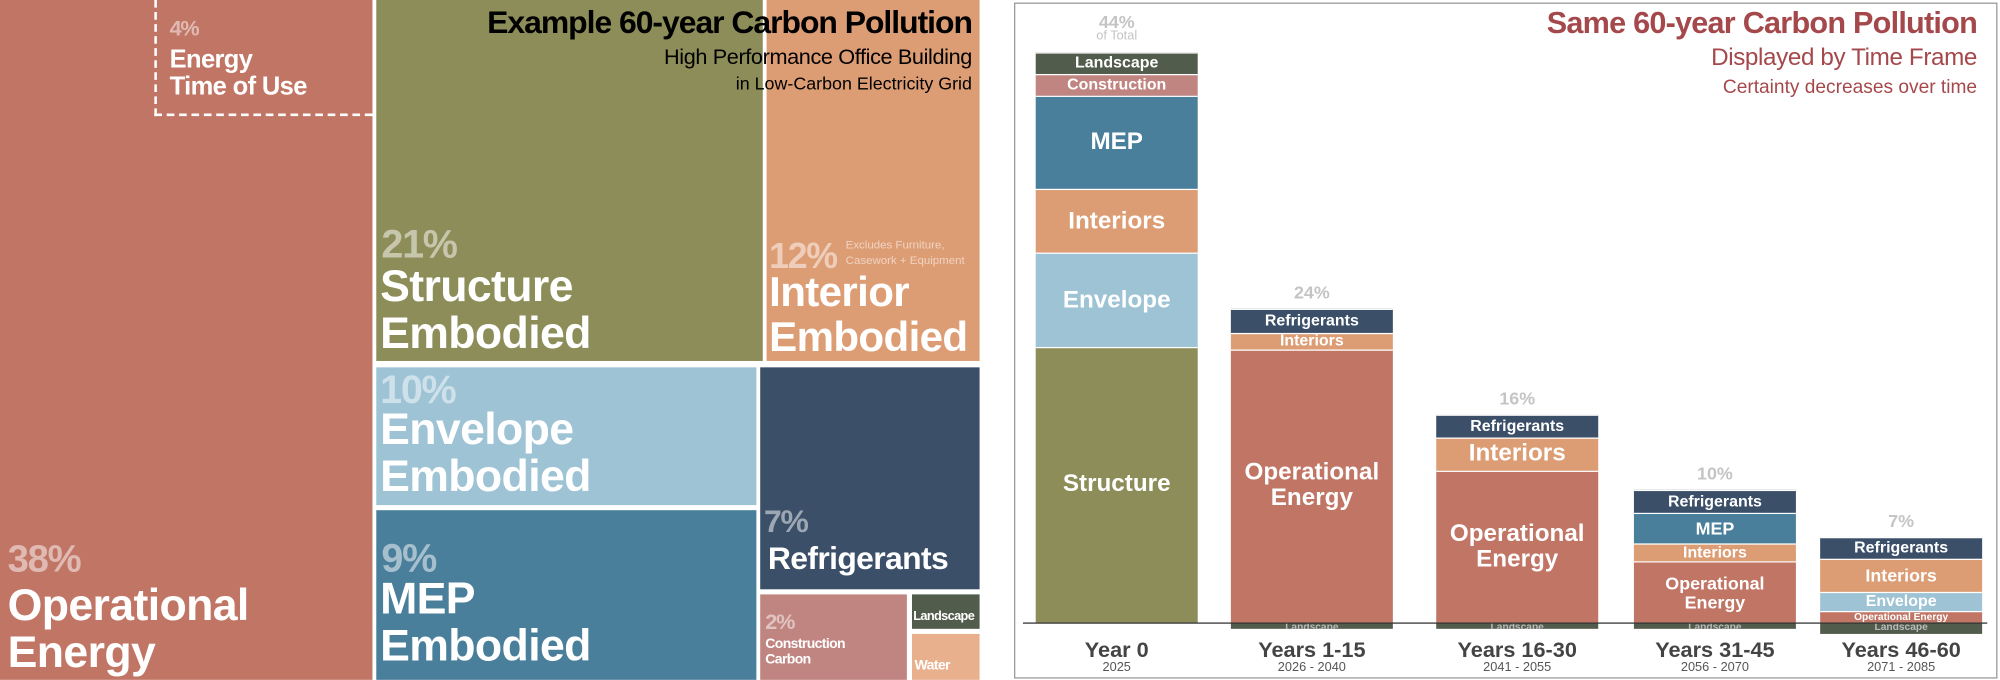 This screenshot has width=2000, height=680. I want to click on baseline, so click(1505, 623).